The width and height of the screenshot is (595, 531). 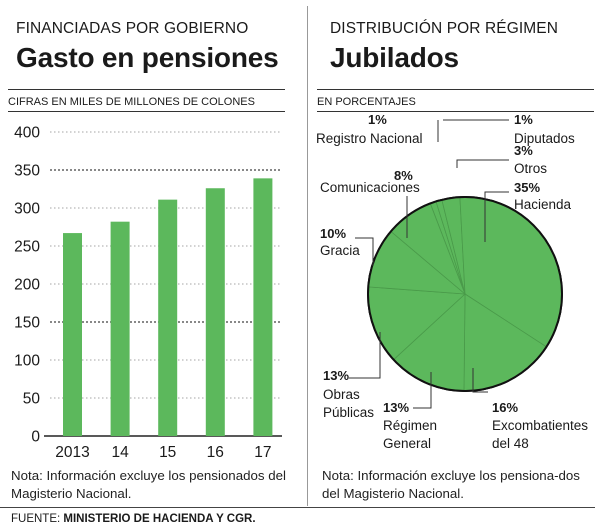 What do you see at coordinates (72, 452) in the screenshot?
I see `x-tick-label: 2013` at bounding box center [72, 452].